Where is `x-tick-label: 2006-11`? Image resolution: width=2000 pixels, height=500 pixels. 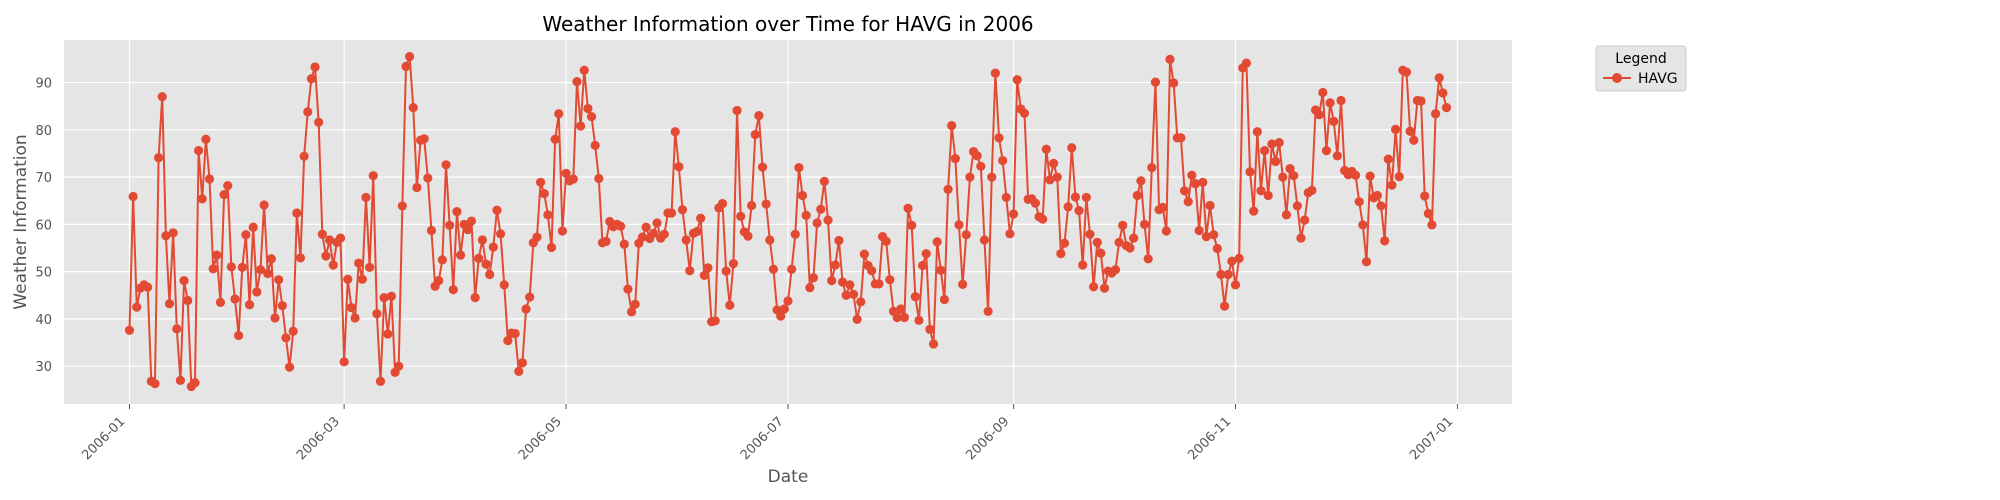
x-tick-label: 2006-11 is located at coordinates (1209, 438).